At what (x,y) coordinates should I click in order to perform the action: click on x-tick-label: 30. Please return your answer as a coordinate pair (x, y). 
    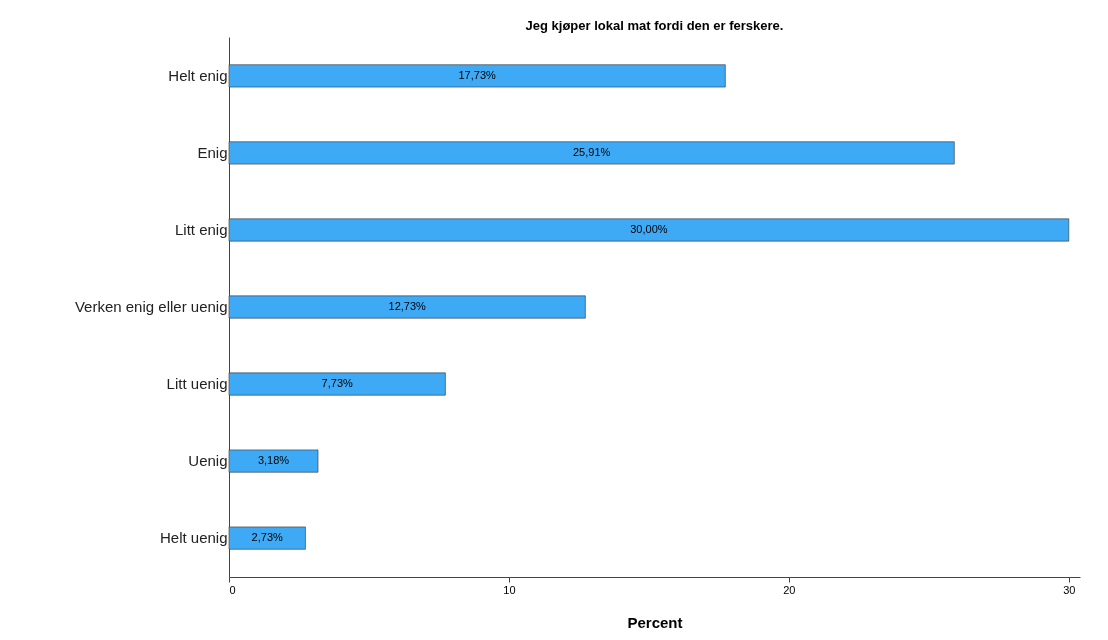
    Looking at the image, I should click on (1069, 589).